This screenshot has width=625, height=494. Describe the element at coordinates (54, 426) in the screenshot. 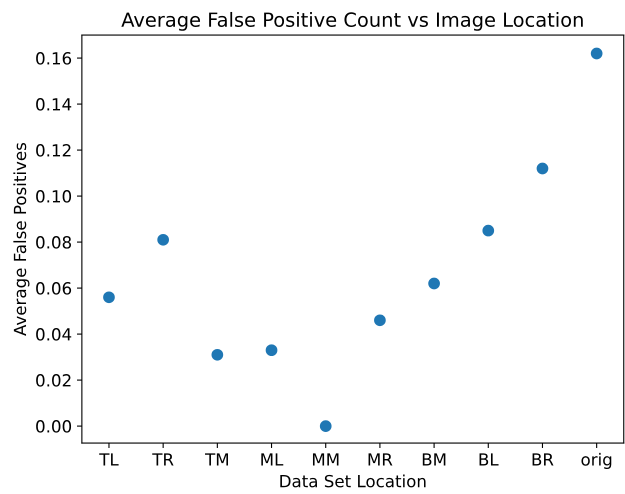

I see `y-tick-label: 0.00` at that location.